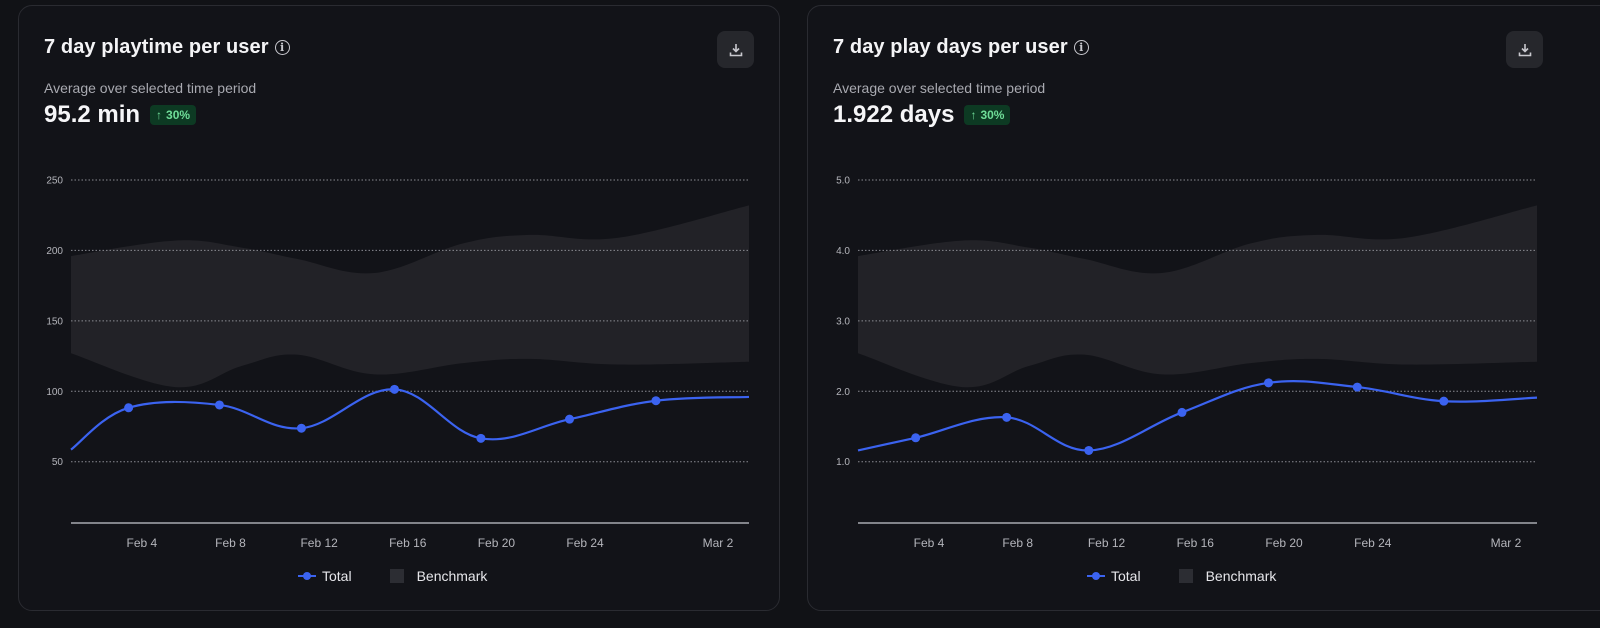 Image resolution: width=1600 pixels, height=628 pixels. I want to click on metric-row: 95.2 min ↑ 30%, so click(120, 115).